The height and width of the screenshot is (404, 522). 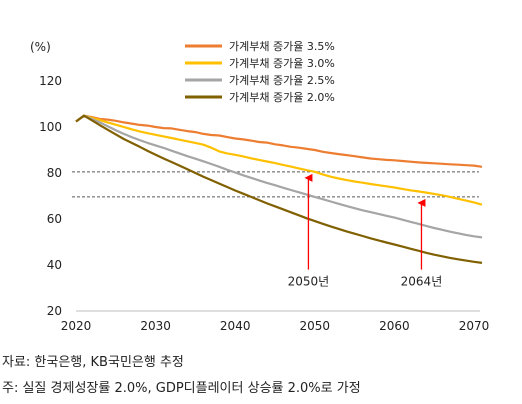 I want to click on reference-lines, so click(x=275, y=184).